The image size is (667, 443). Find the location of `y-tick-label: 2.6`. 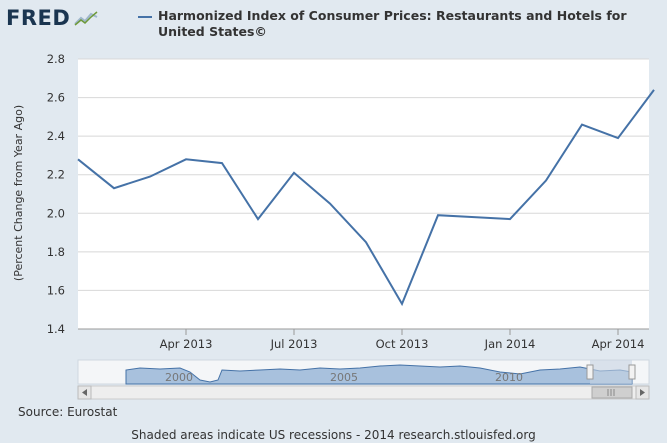

y-tick-label: 2.6 is located at coordinates (56, 98).